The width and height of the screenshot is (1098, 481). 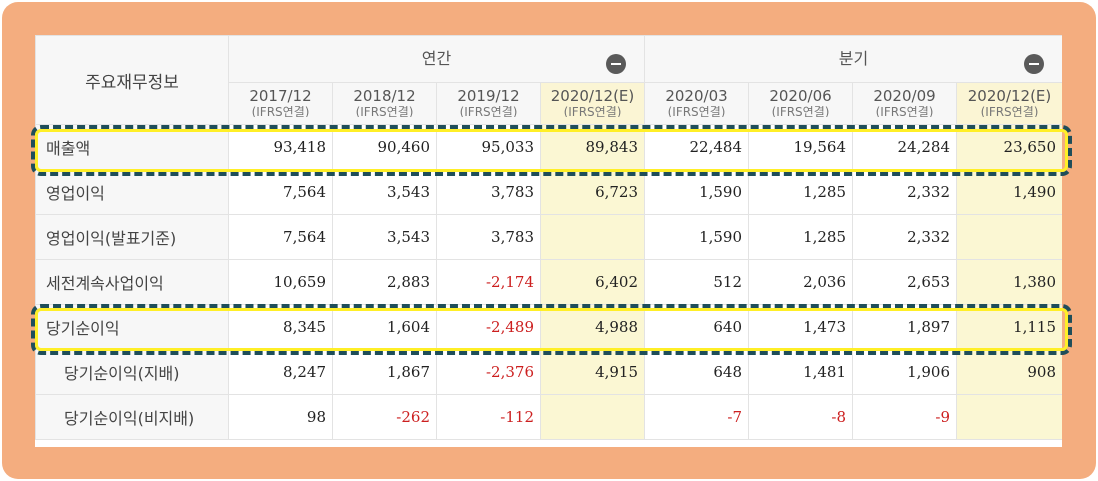 I want to click on value-cell: 4,915, so click(x=592, y=372).